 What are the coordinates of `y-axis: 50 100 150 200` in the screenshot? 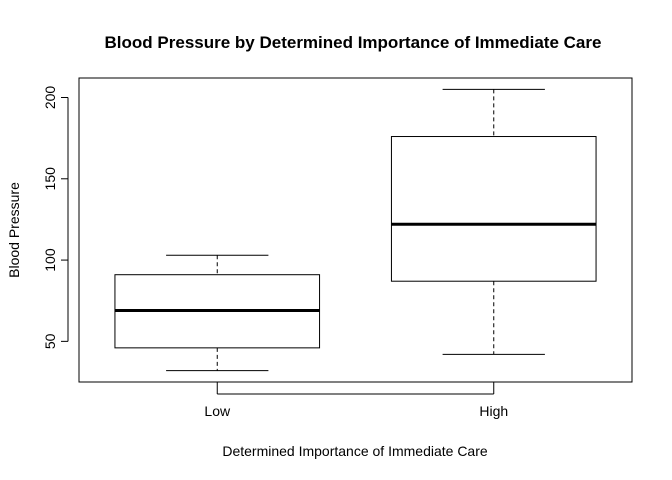 It's located at (55, 217).